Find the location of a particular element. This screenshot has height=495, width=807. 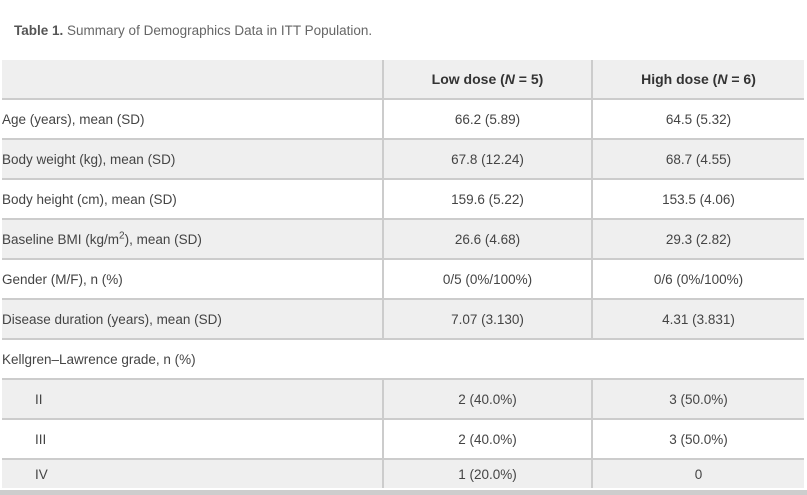

row-label: IV is located at coordinates (192, 473).